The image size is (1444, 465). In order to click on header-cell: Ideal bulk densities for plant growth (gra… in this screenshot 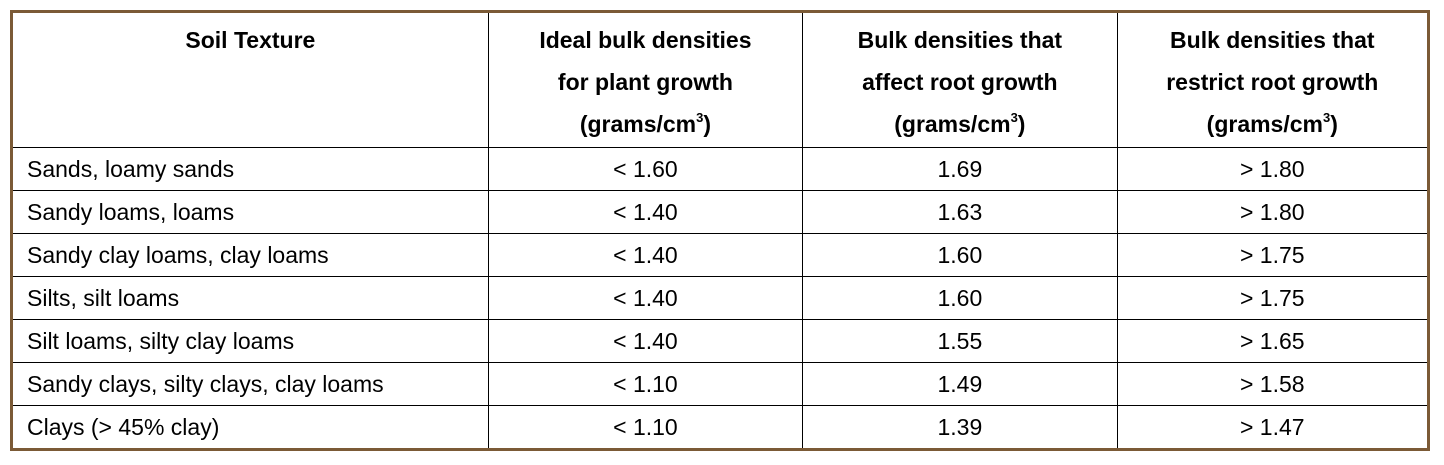, I will do `click(645, 79)`.